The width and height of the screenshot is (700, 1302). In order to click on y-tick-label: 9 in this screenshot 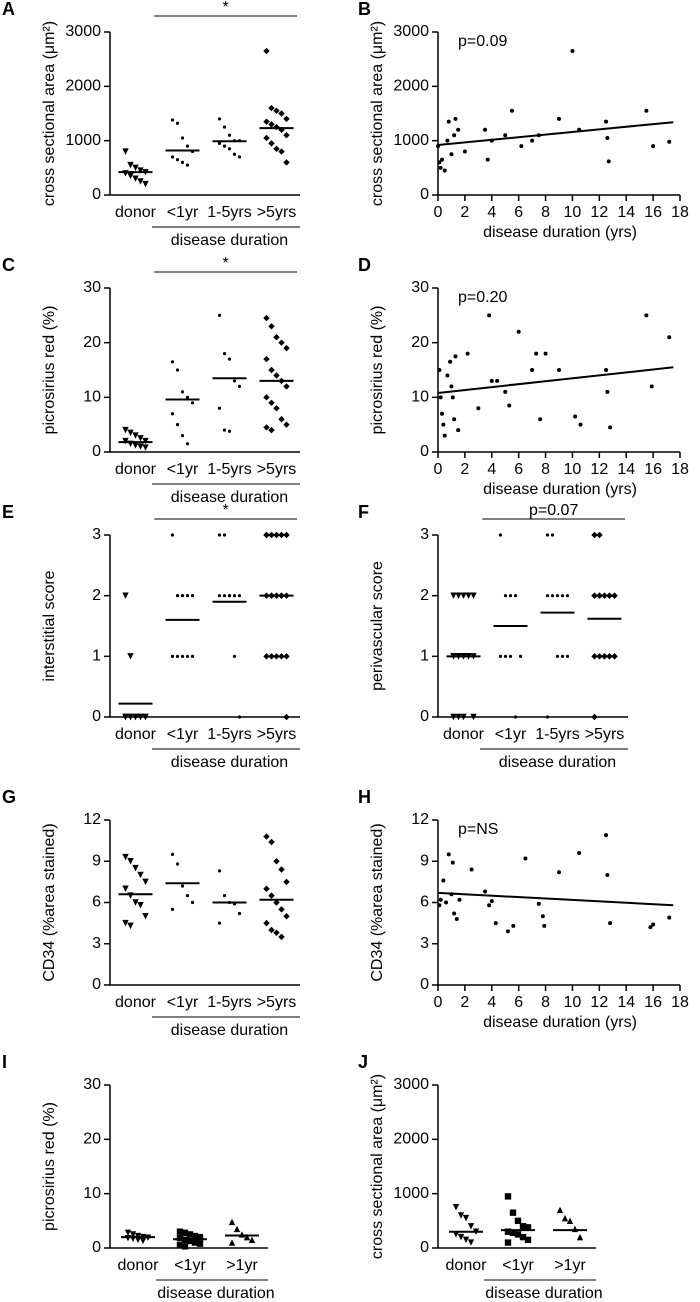, I will do `click(424, 860)`.